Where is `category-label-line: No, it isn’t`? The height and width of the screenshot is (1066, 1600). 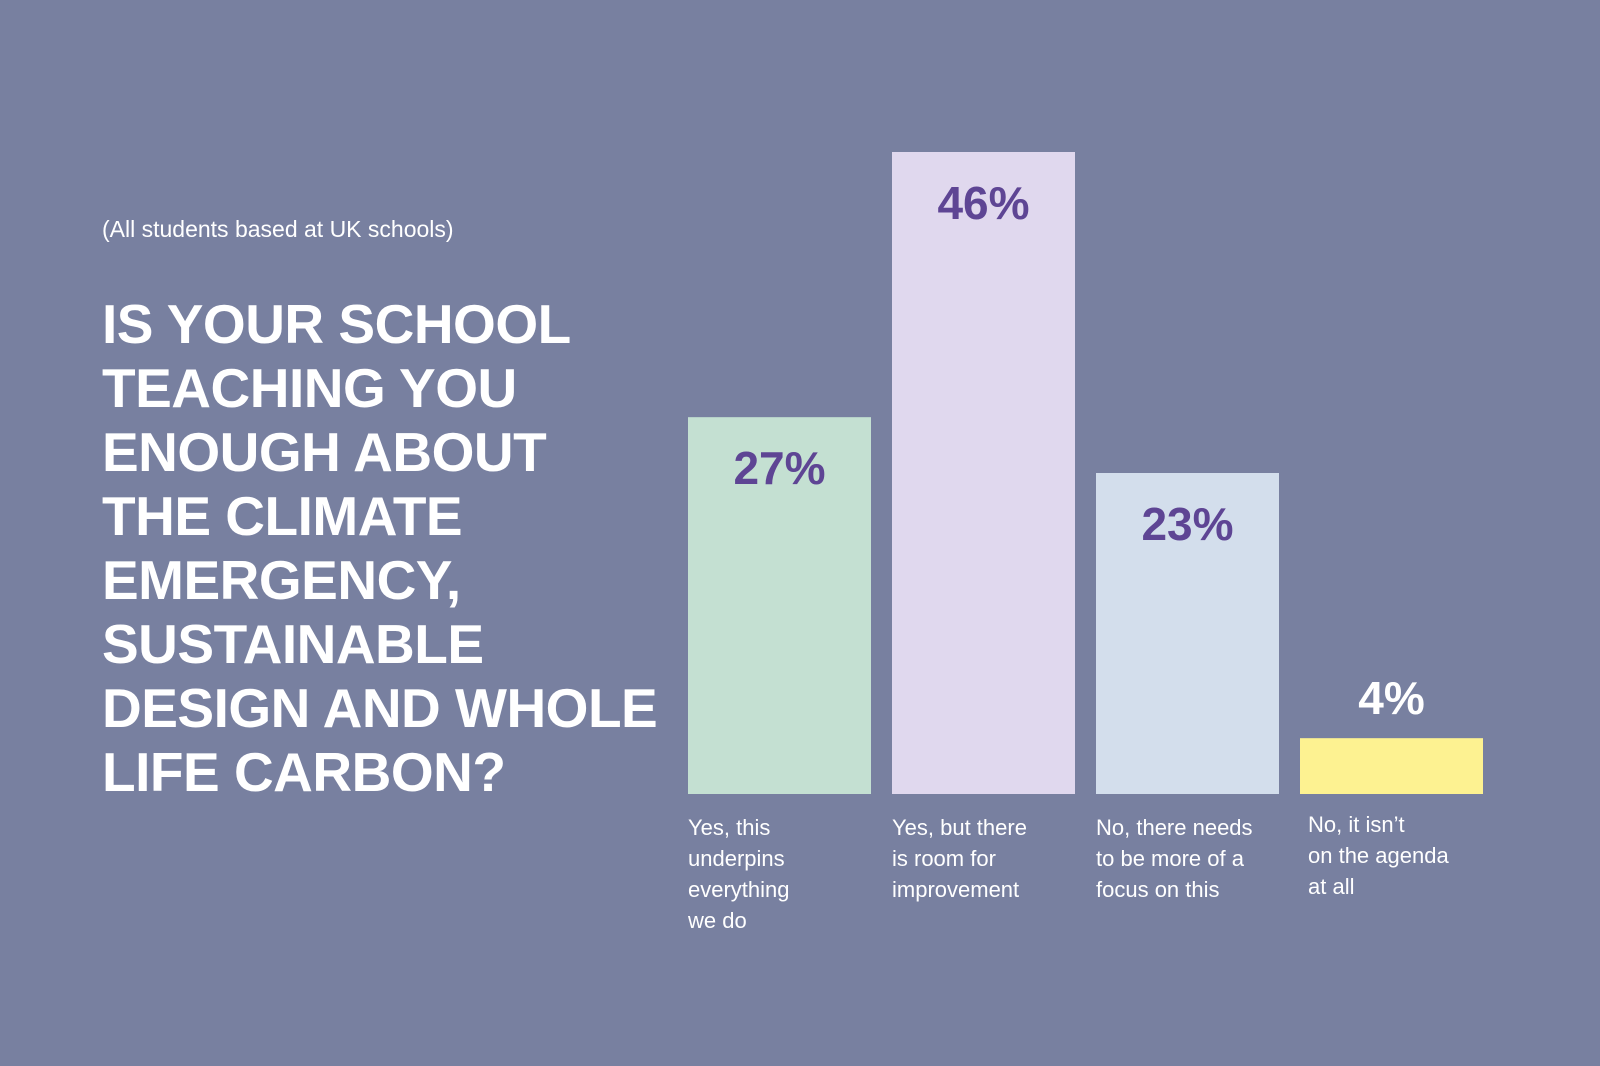 category-label-line: No, it isn’t is located at coordinates (1356, 824).